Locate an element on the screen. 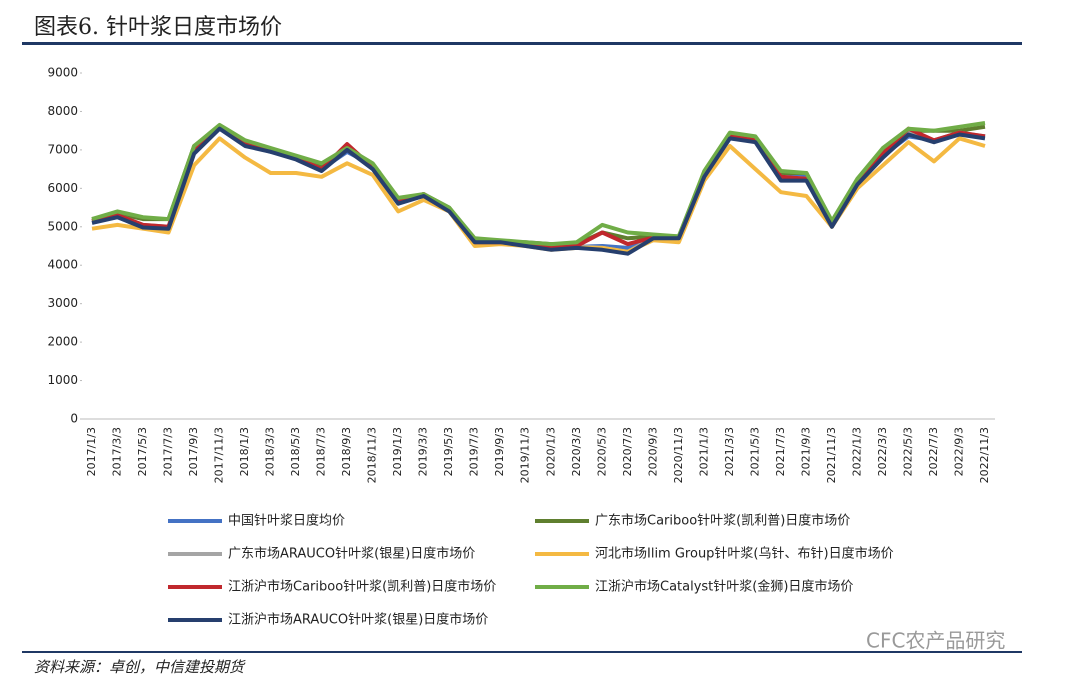  x-tick-label: 2022/3/3 is located at coordinates (882, 451).